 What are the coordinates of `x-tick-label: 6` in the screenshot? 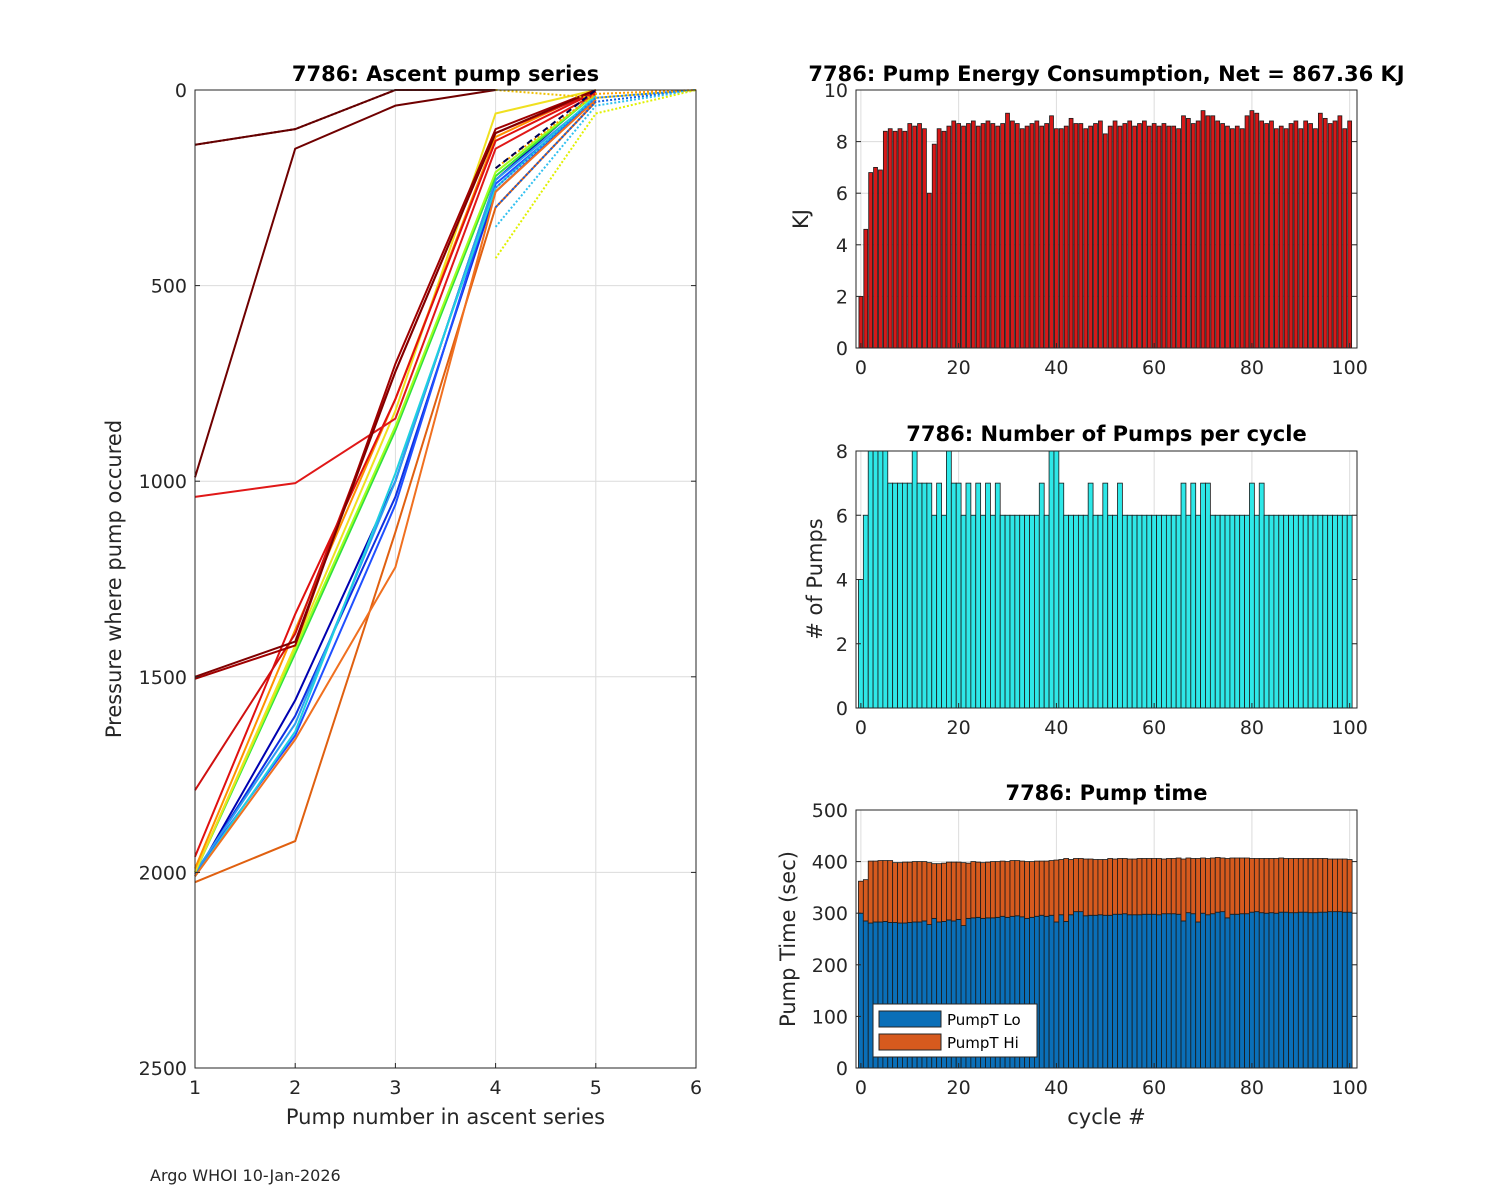 It's located at (696, 1088).